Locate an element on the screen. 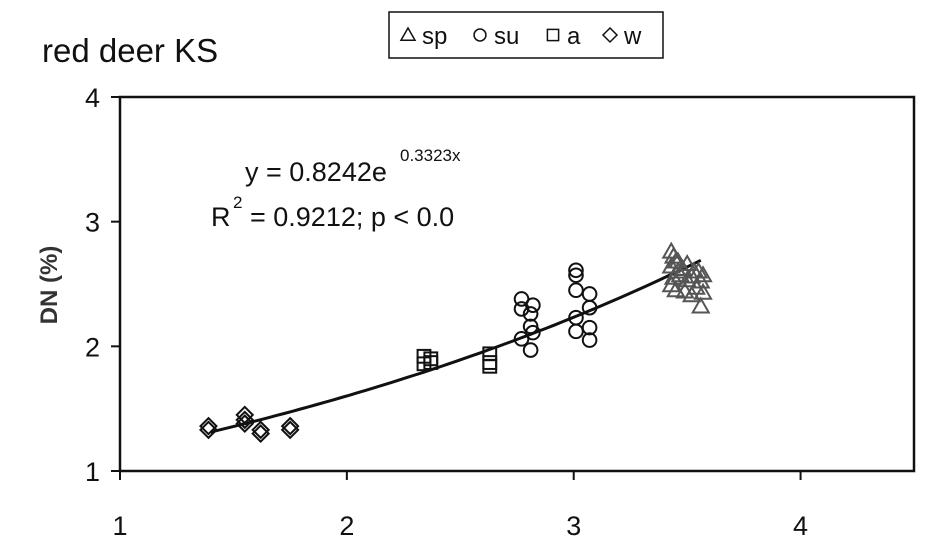 This screenshot has width=948, height=549. x-tick-label: 3 is located at coordinates (573, 526).